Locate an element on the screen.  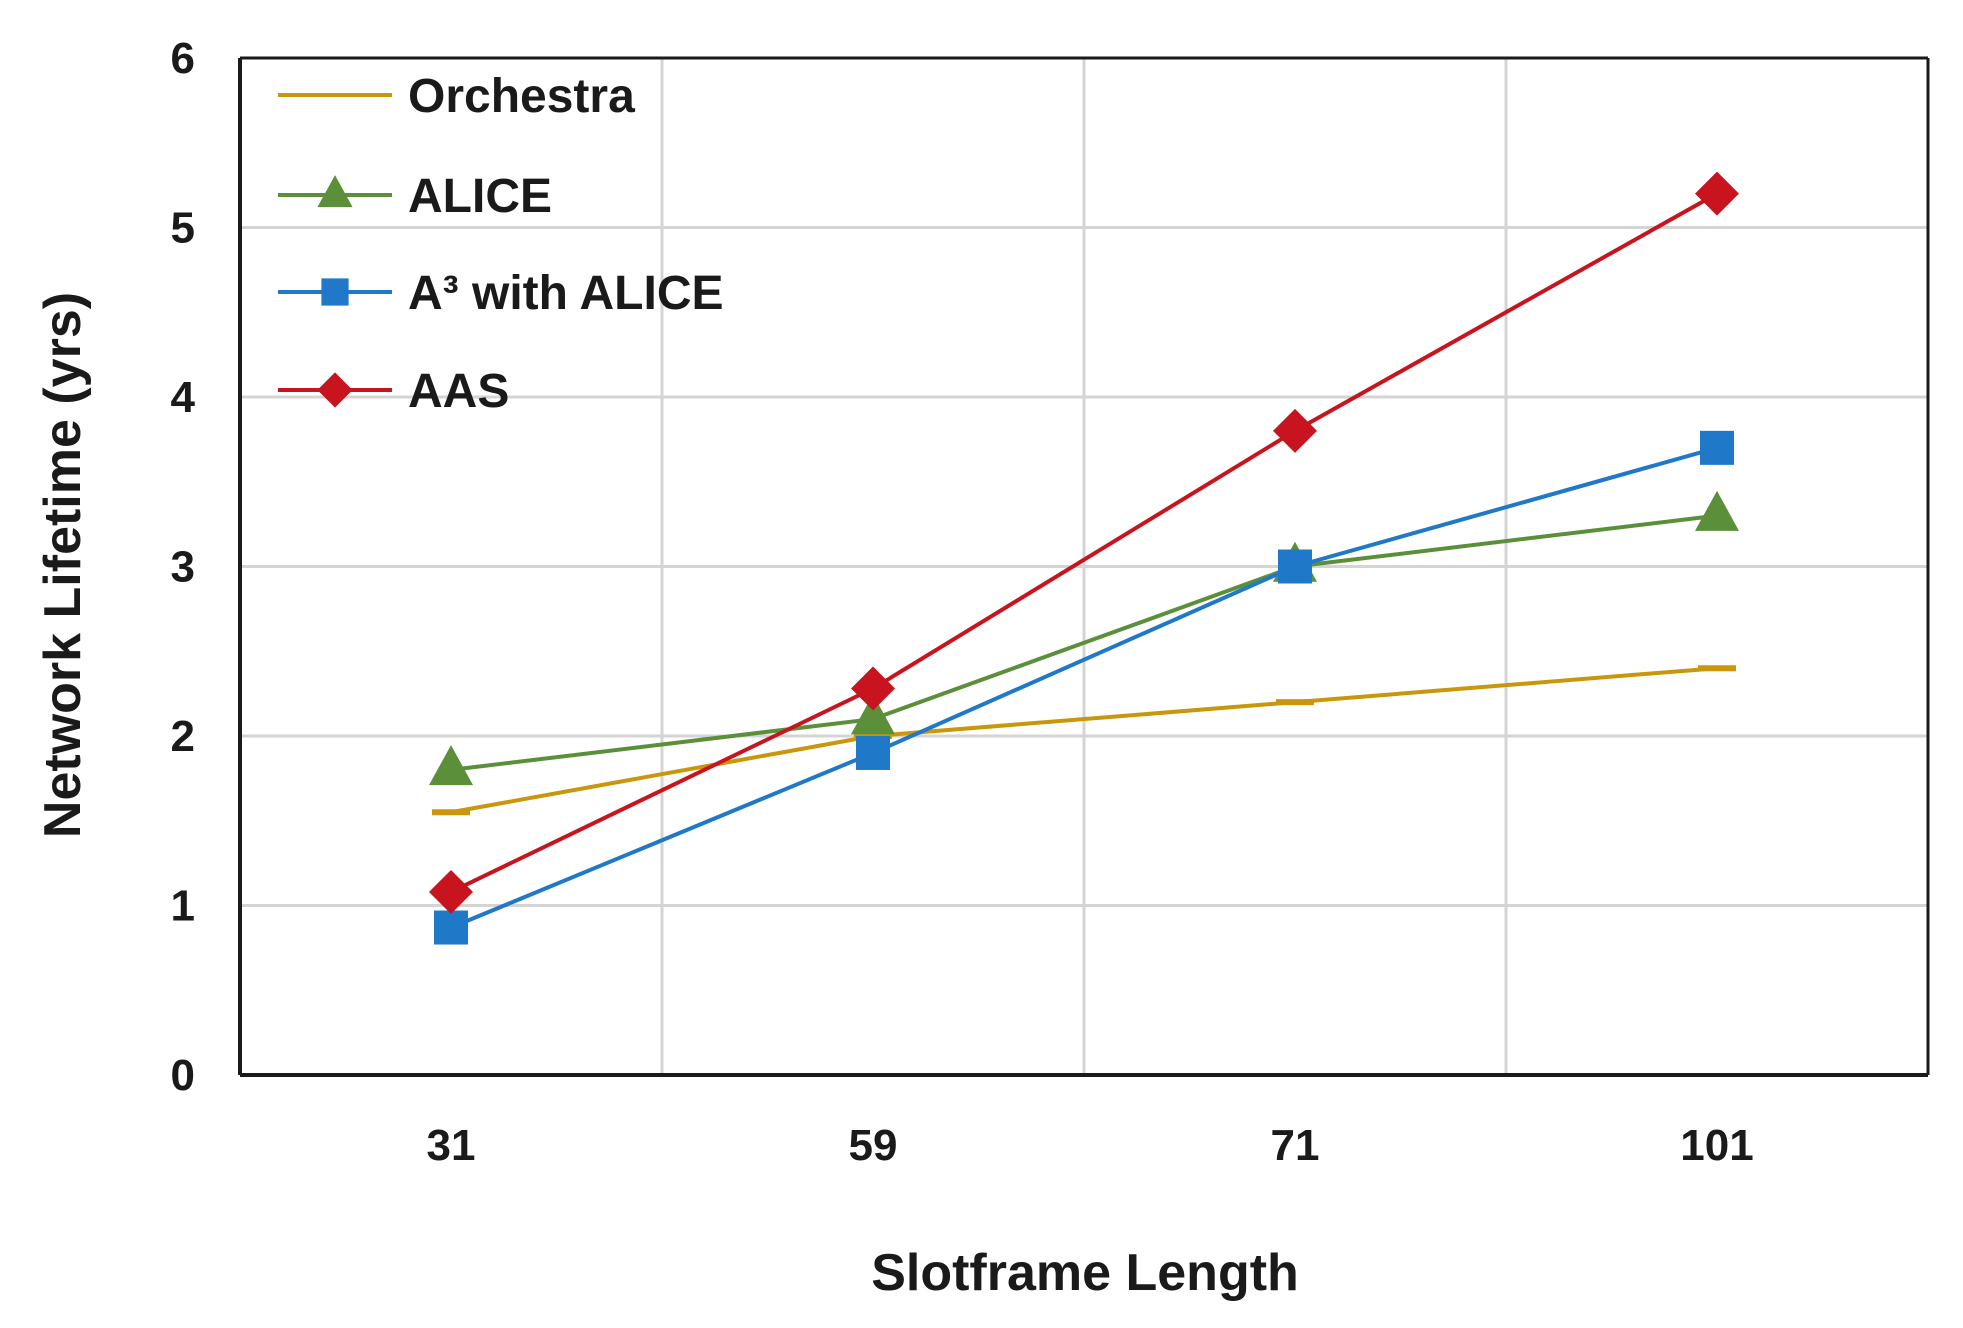
y-tick-label: 1 is located at coordinates (183, 906).